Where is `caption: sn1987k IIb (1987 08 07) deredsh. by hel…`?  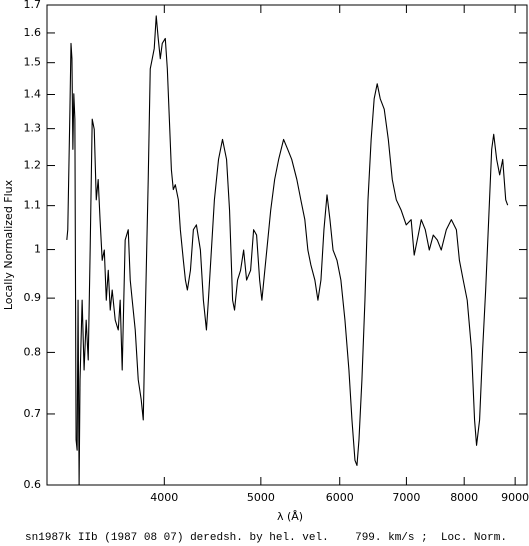
caption: sn1987k IIb (1987 08 07) deredsh. by hel… is located at coordinates (266, 538).